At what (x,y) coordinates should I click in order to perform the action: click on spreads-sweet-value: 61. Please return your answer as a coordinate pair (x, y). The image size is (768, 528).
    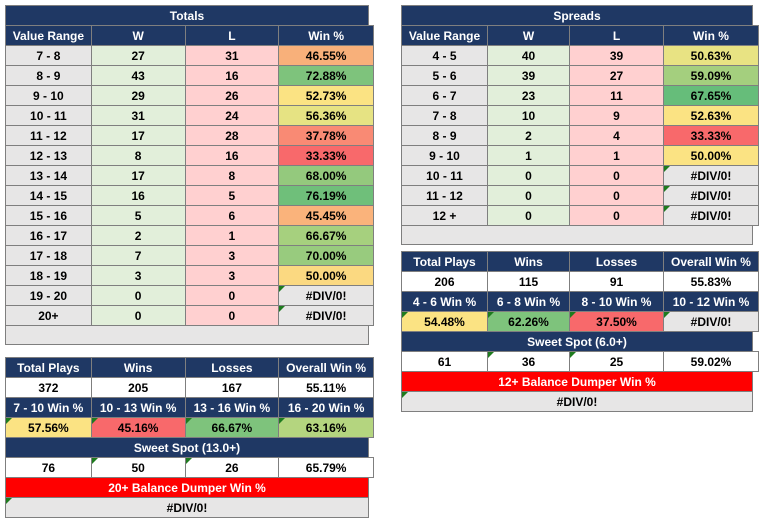
    Looking at the image, I should click on (444, 361).